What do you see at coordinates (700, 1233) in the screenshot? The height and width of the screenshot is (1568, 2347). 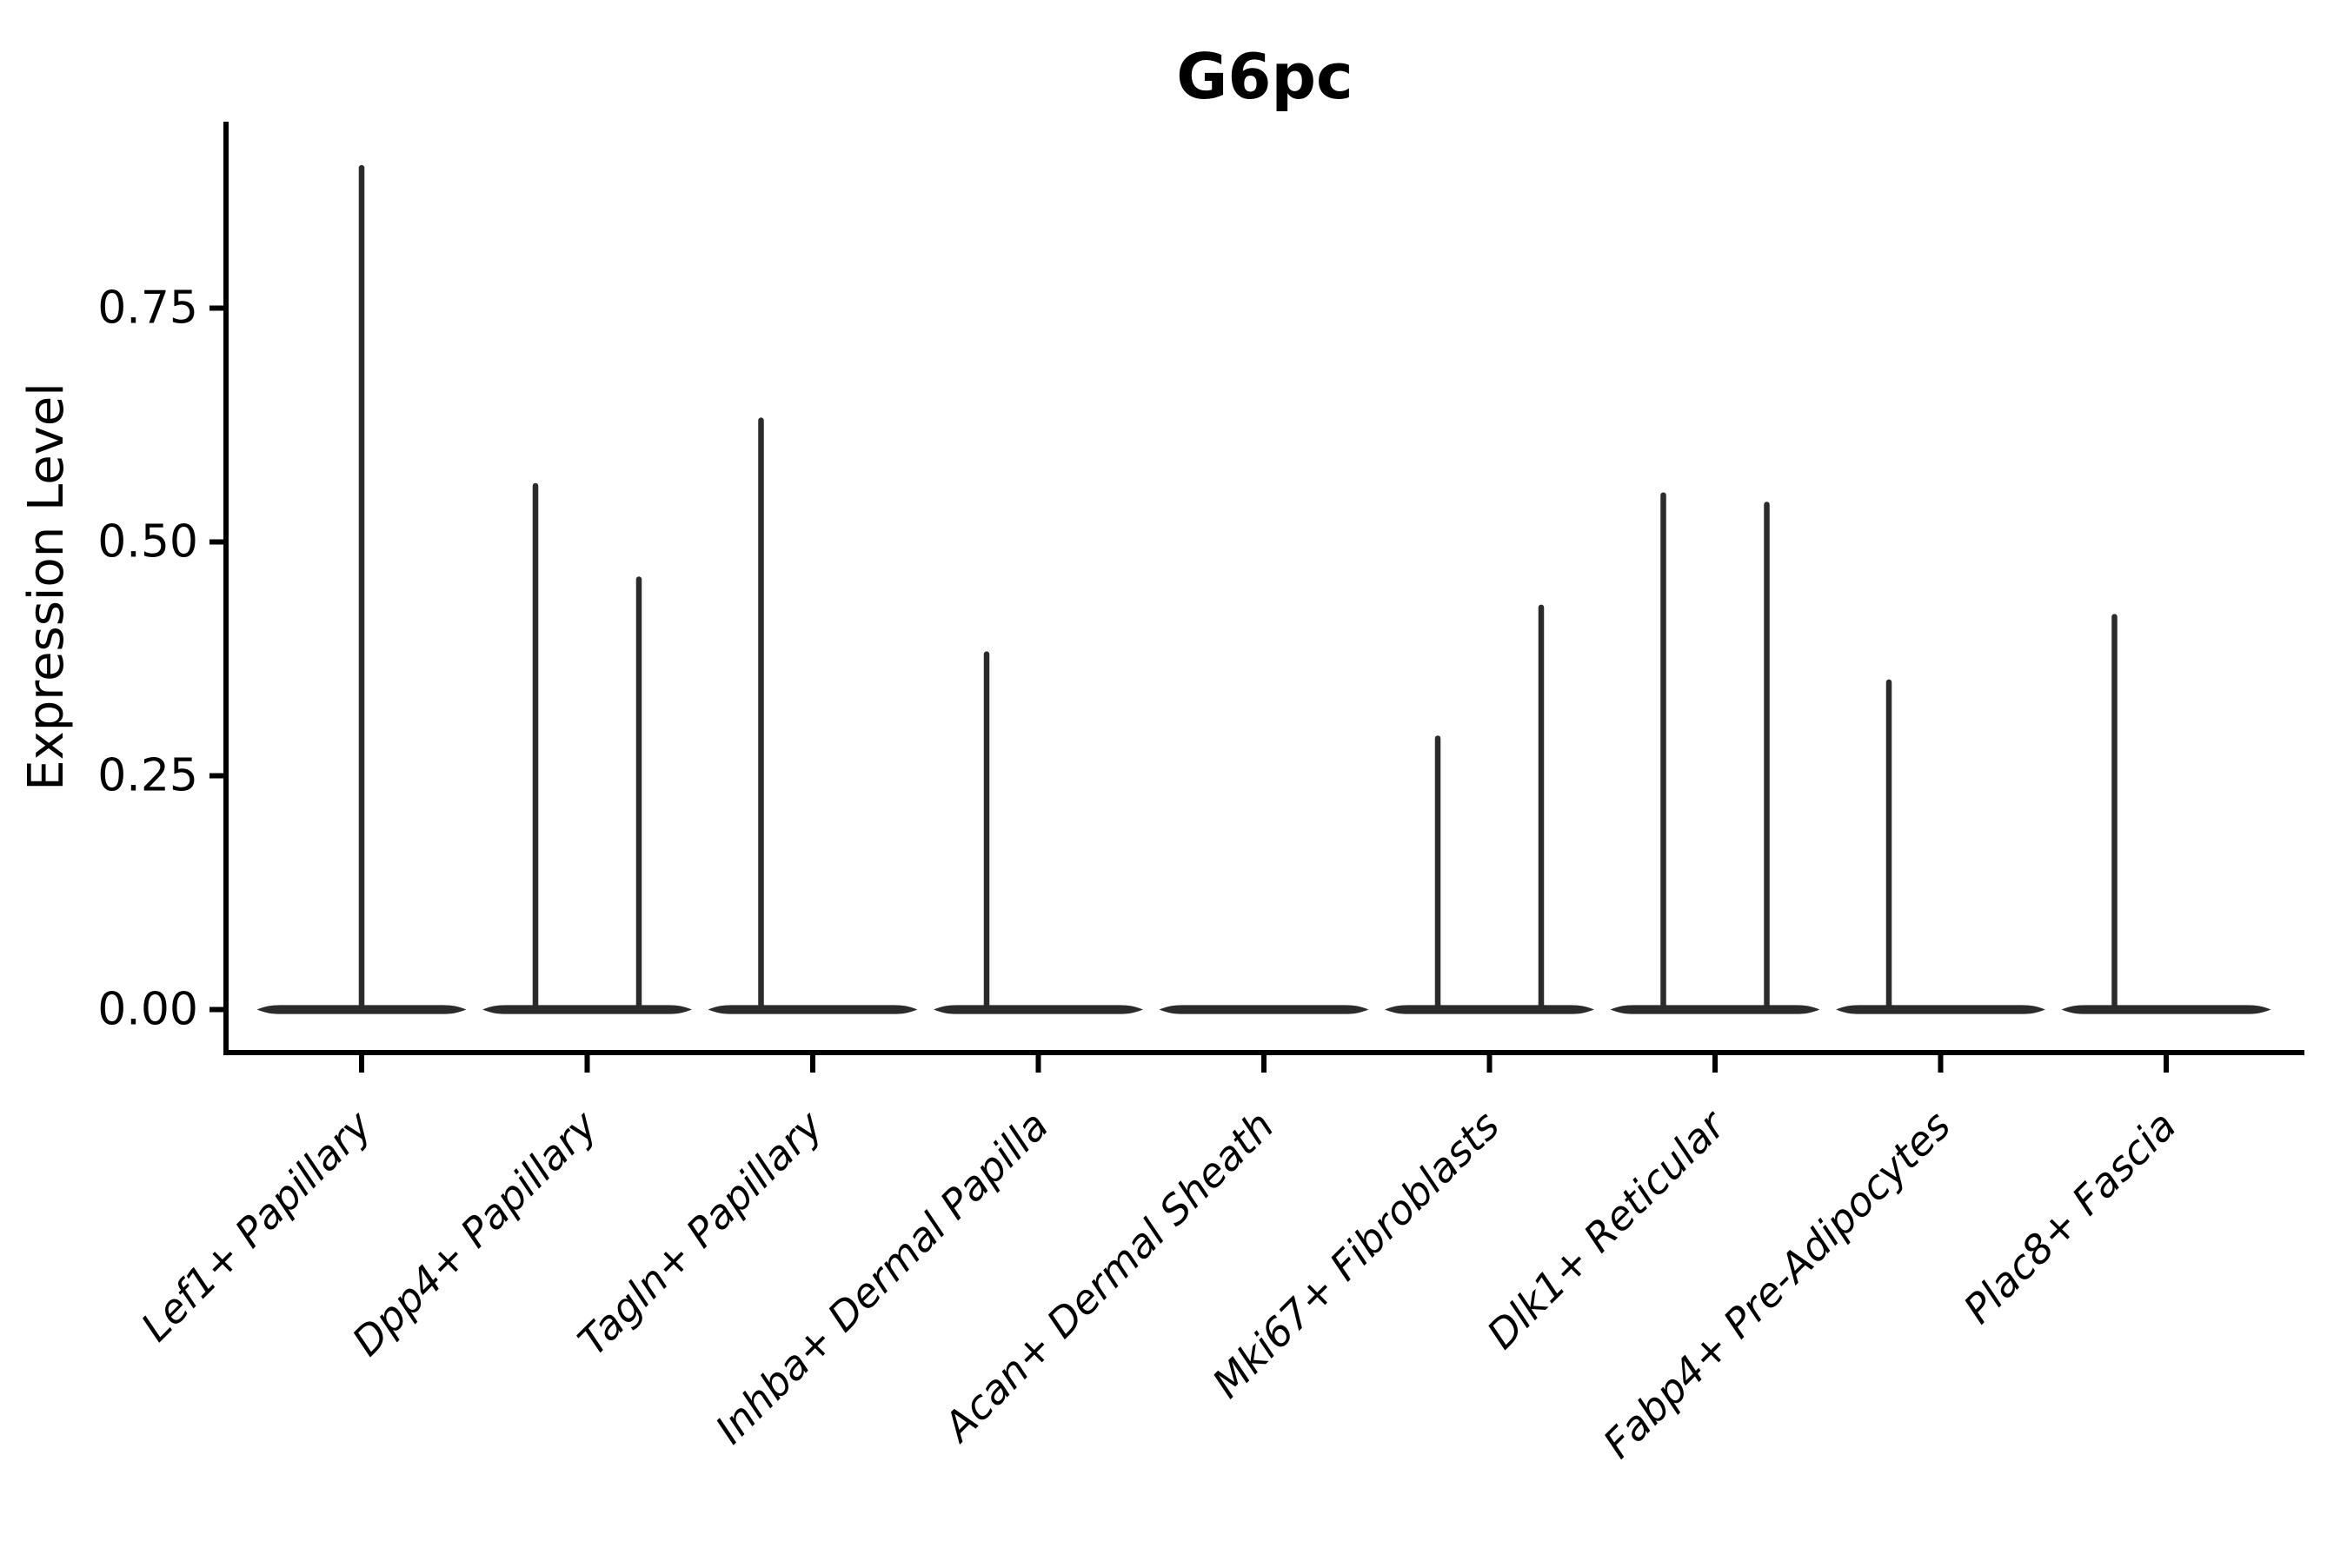 I see `x-tick-label: Tagln+ Papillary` at bounding box center [700, 1233].